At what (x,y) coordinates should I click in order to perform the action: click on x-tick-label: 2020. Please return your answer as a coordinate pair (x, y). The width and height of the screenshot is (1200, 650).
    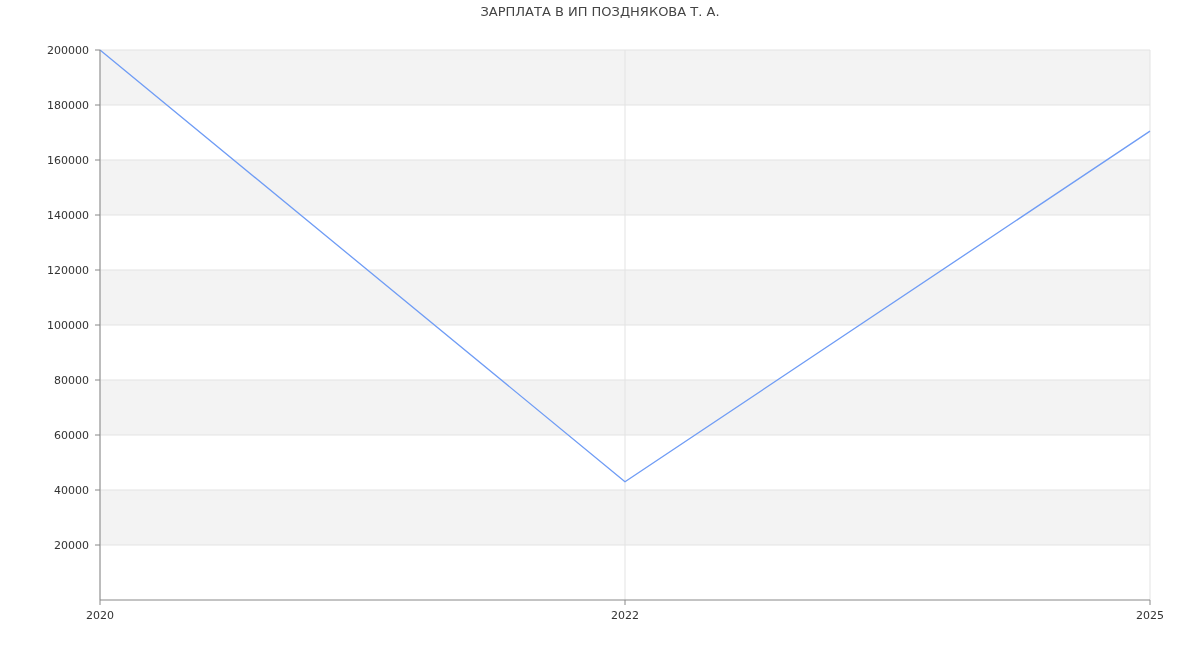
    Looking at the image, I should click on (100, 615).